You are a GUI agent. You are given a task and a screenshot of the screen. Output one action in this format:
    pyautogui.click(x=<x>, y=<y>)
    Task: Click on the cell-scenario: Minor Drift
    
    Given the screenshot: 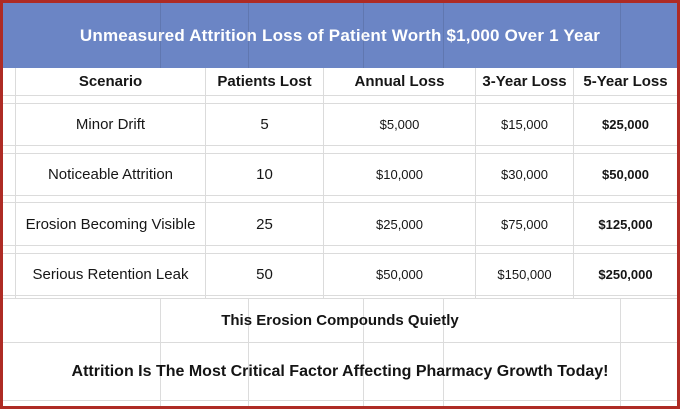 What is the action you would take?
    pyautogui.click(x=111, y=124)
    